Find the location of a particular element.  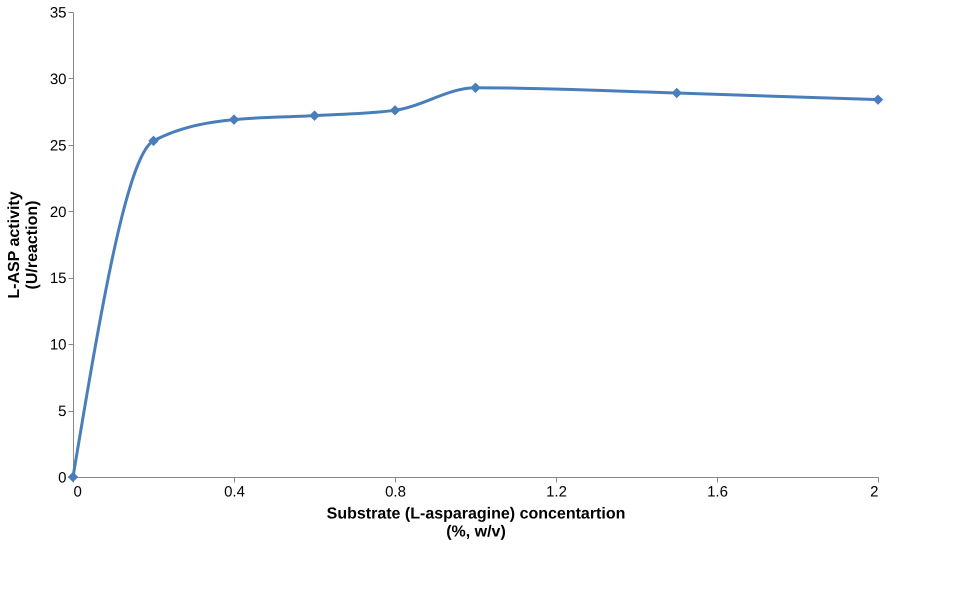

x-tick-label: 0.4 is located at coordinates (234, 492).